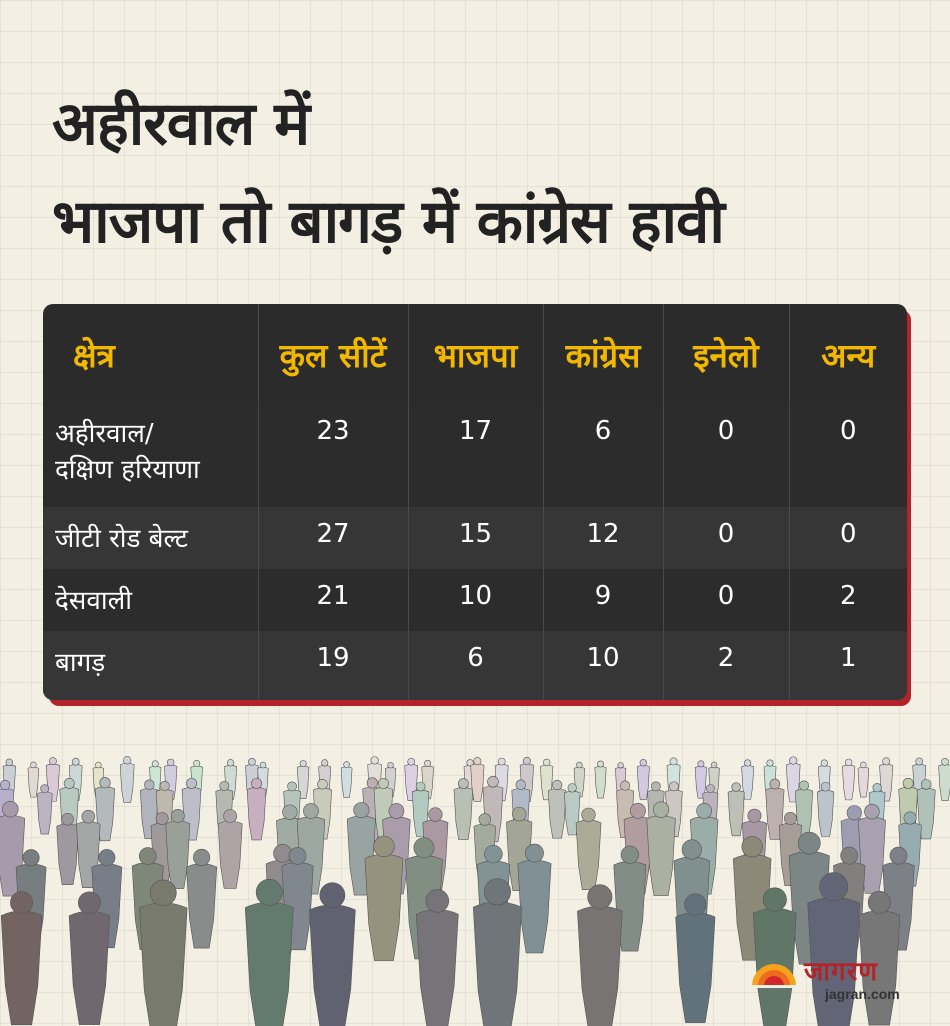 This screenshot has height=1026, width=950. I want to click on congress-cell: 9, so click(603, 600).